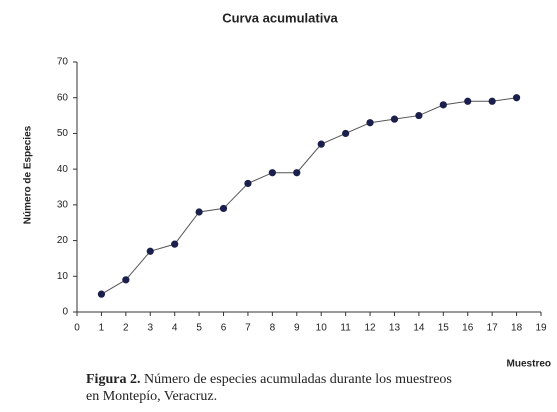 The width and height of the screenshot is (557, 412). What do you see at coordinates (468, 328) in the screenshot?
I see `x-tick-label: 16` at bounding box center [468, 328].